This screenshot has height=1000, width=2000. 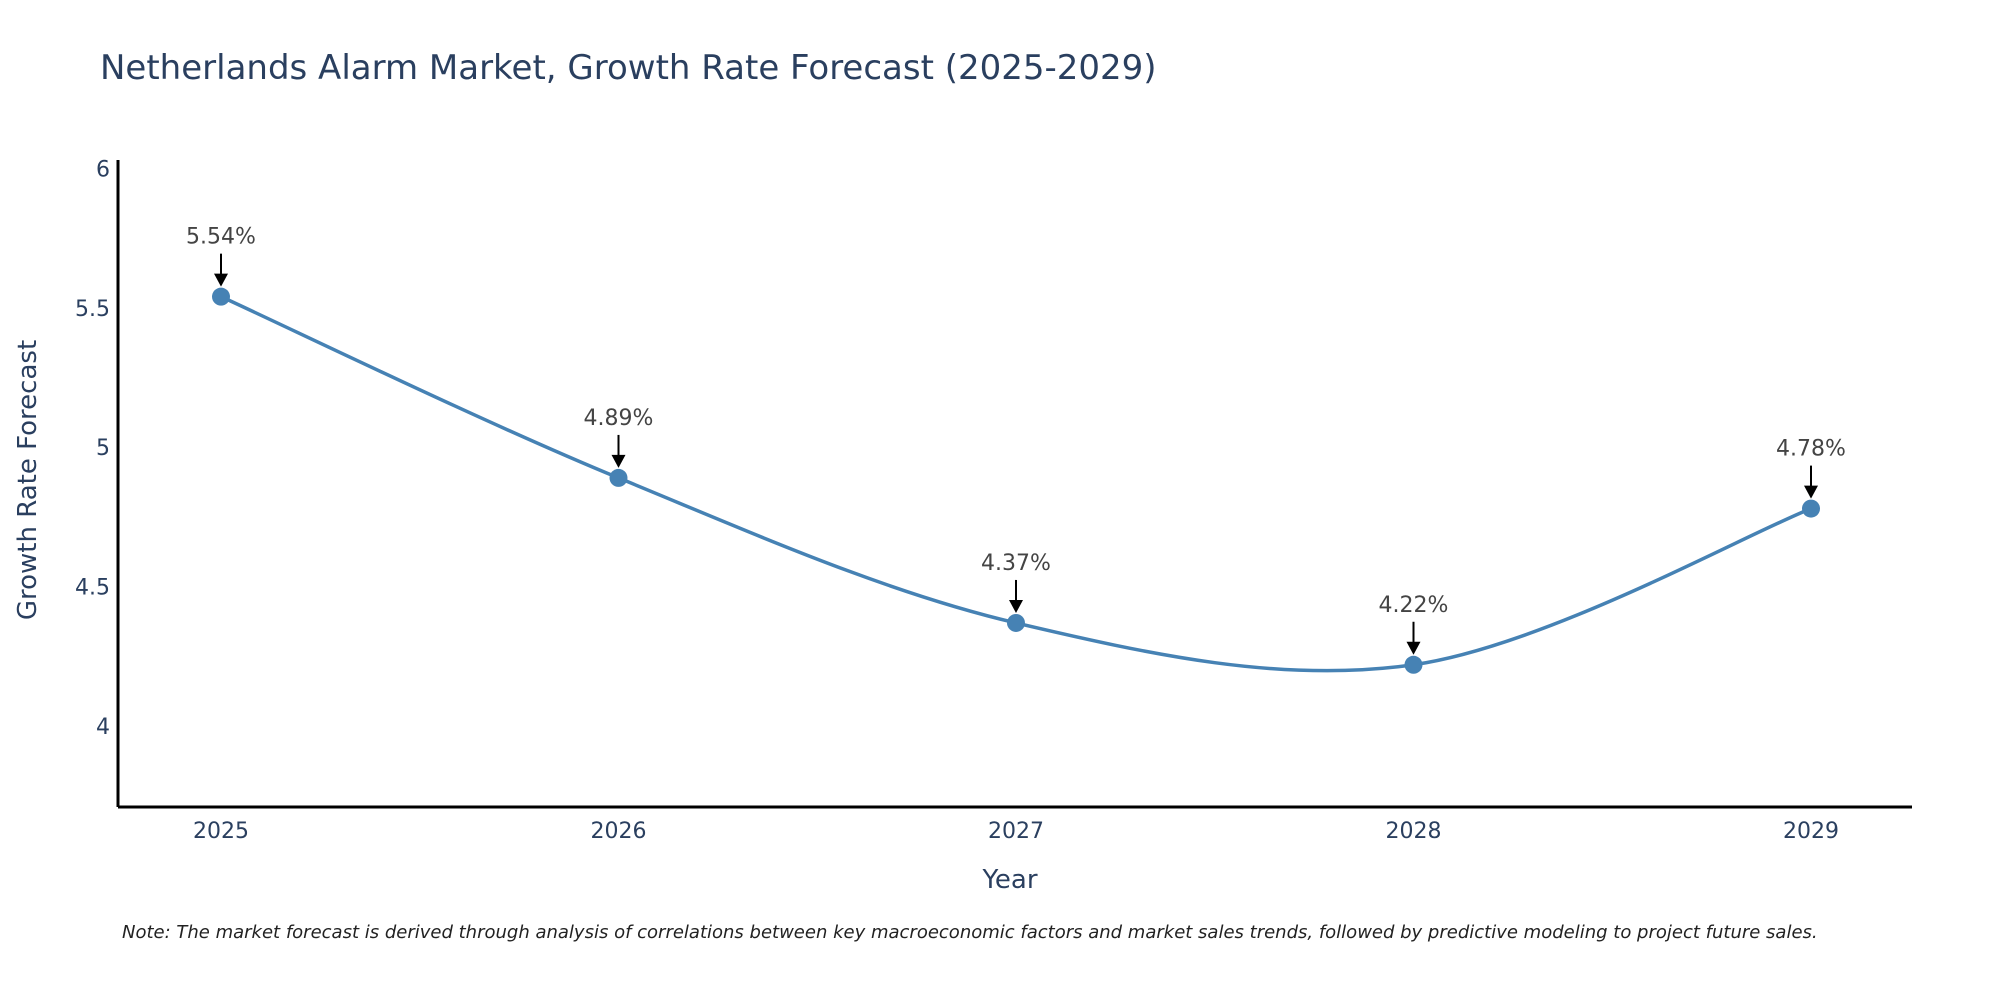 What do you see at coordinates (1811, 449) in the screenshot?
I see `data-label: 4.78%` at bounding box center [1811, 449].